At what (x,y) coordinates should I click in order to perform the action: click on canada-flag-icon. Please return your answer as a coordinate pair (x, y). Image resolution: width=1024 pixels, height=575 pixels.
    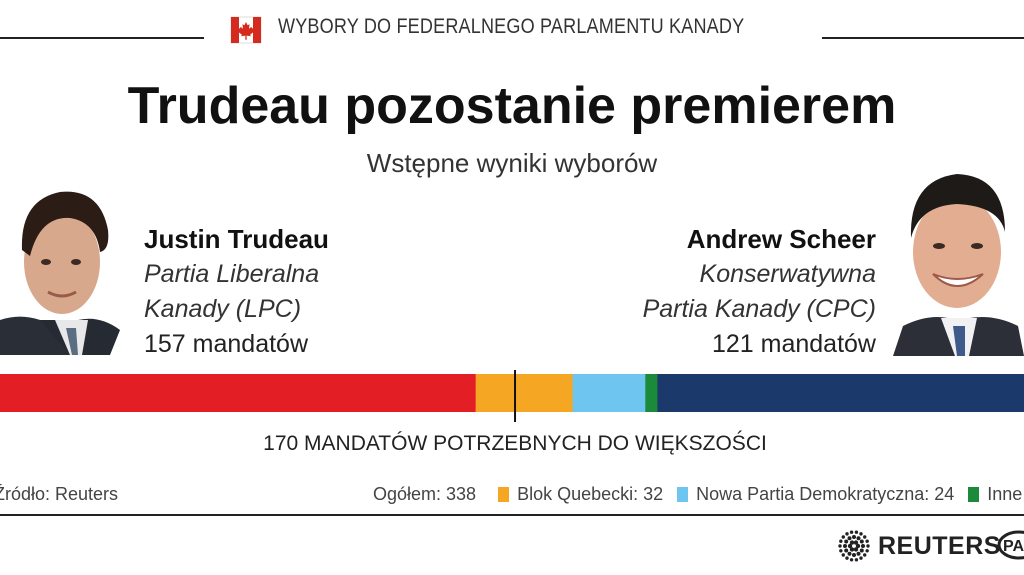
    Looking at the image, I should click on (246, 30).